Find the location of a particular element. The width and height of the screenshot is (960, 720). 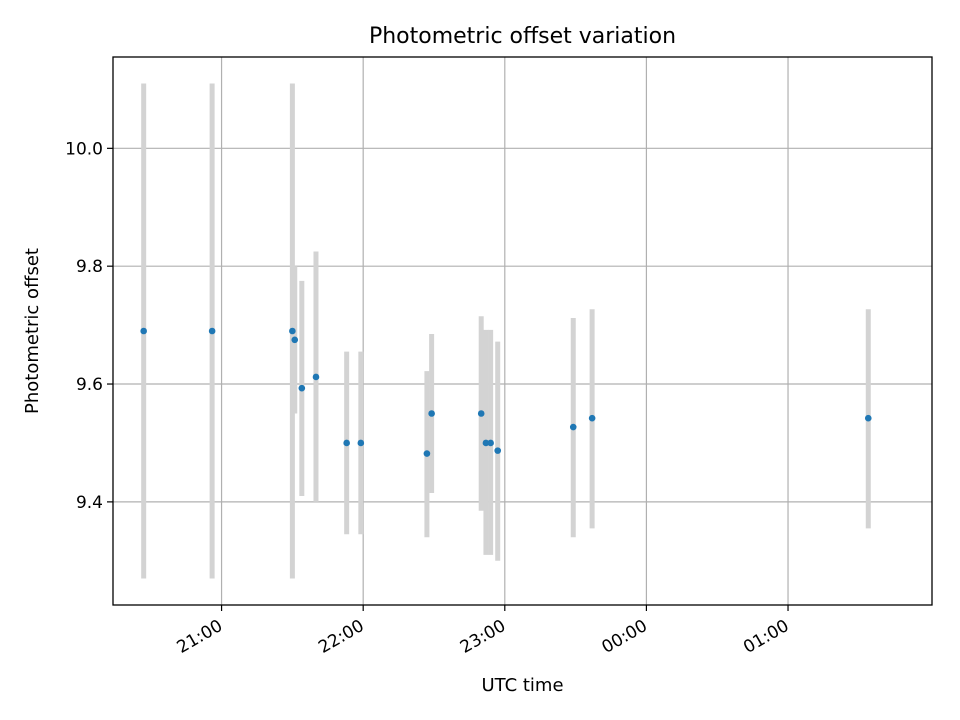

y-tick-label: 9.4 is located at coordinates (89, 503).